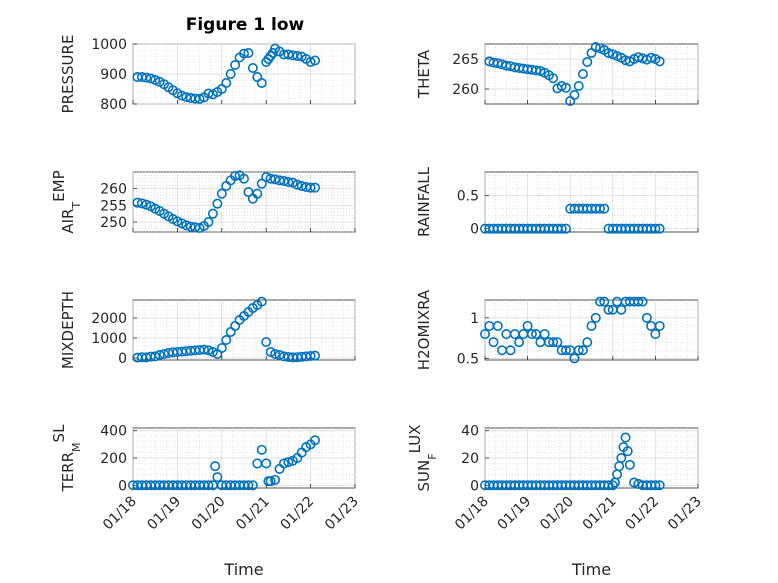  What do you see at coordinates (113, 459) in the screenshot?
I see `y-tick-label: 200` at bounding box center [113, 459].